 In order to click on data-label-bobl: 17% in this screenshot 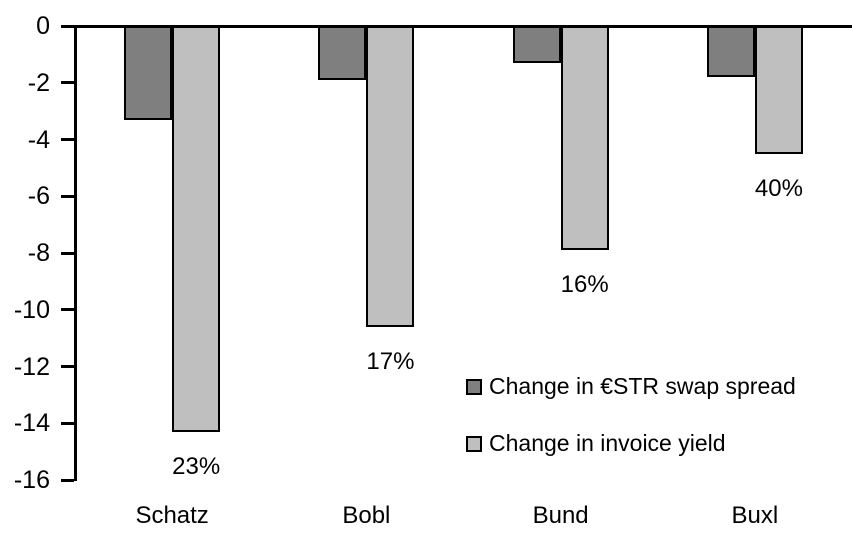, I will do `click(390, 361)`.